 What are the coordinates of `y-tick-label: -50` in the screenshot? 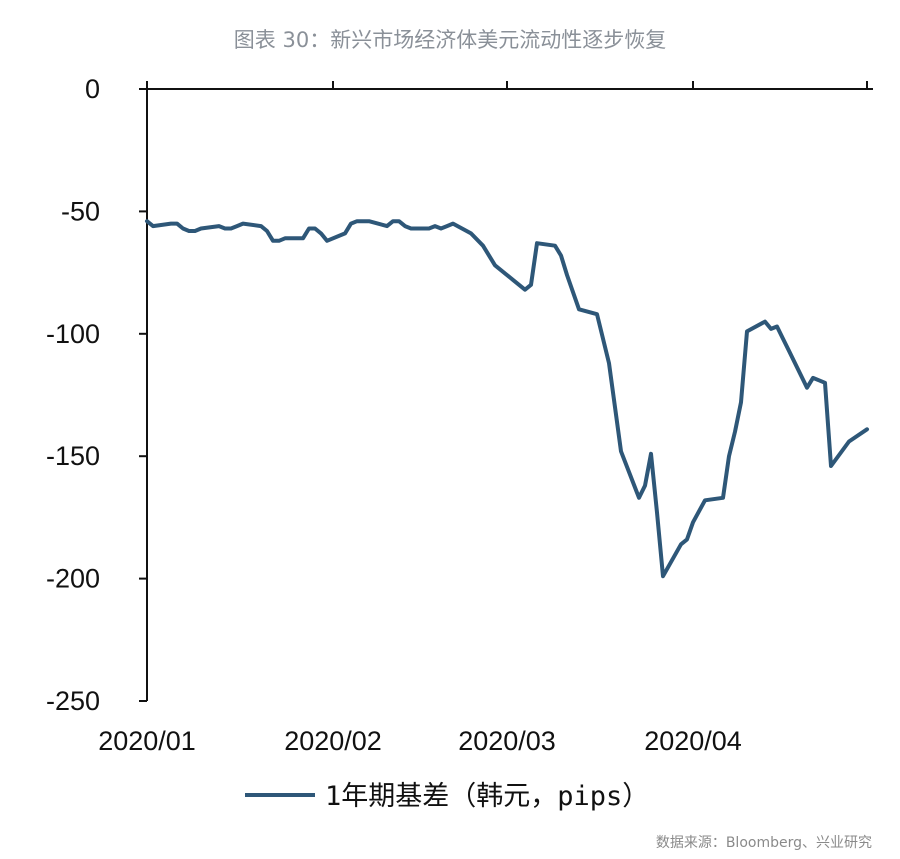 It's located at (80, 211).